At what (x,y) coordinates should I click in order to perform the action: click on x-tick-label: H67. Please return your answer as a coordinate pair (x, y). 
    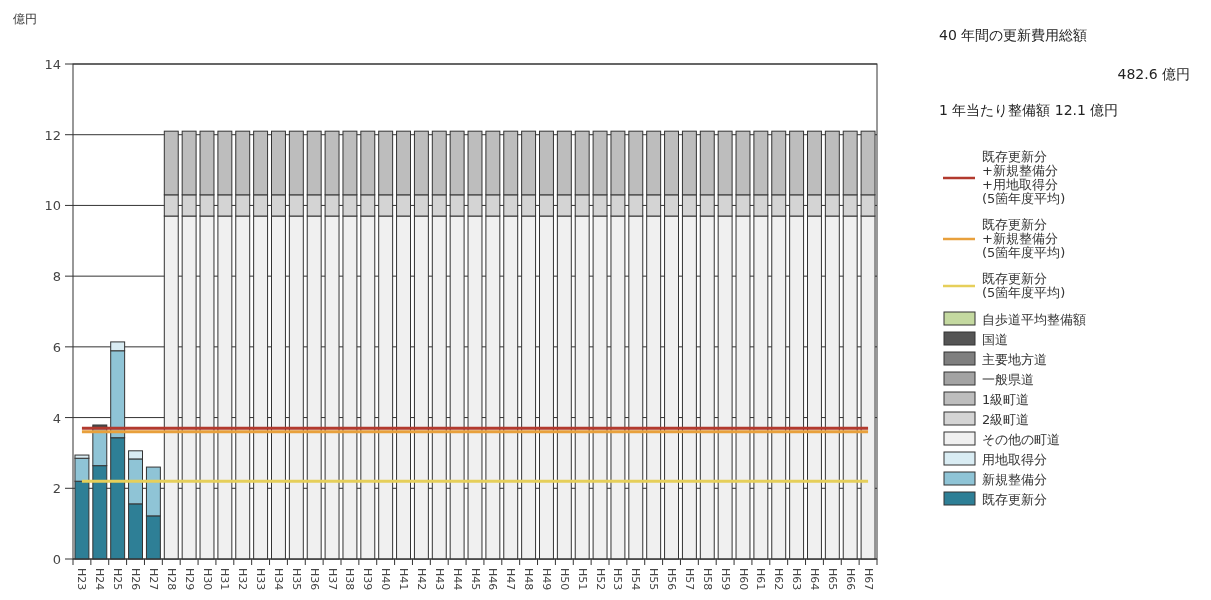
    Looking at the image, I should click on (868, 579).